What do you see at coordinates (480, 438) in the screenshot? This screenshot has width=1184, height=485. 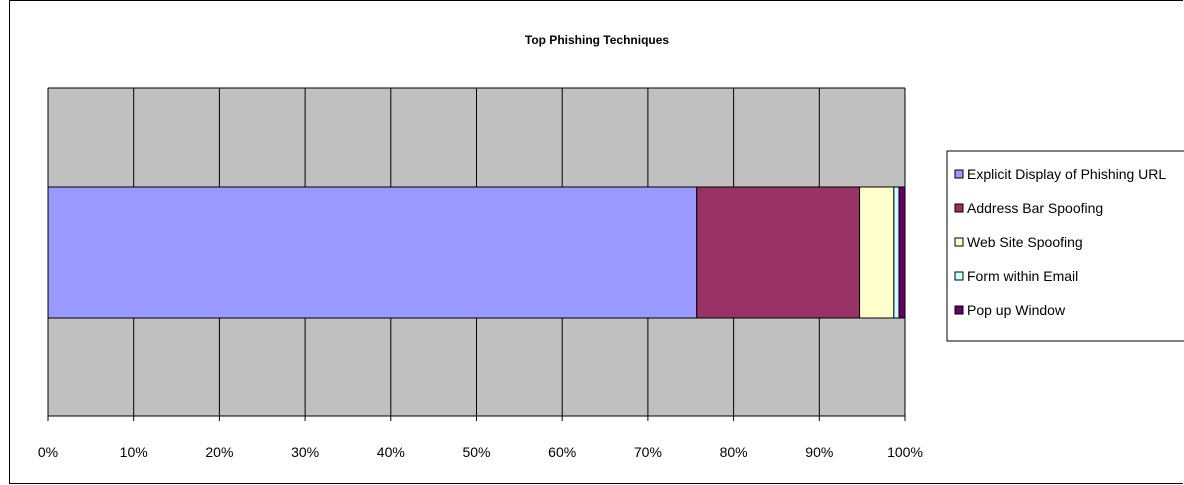 I see `x-axis-ticks: 0% 10% 20% 30% 40% 50% 60% 70% 80% 90% 100%` at bounding box center [480, 438].